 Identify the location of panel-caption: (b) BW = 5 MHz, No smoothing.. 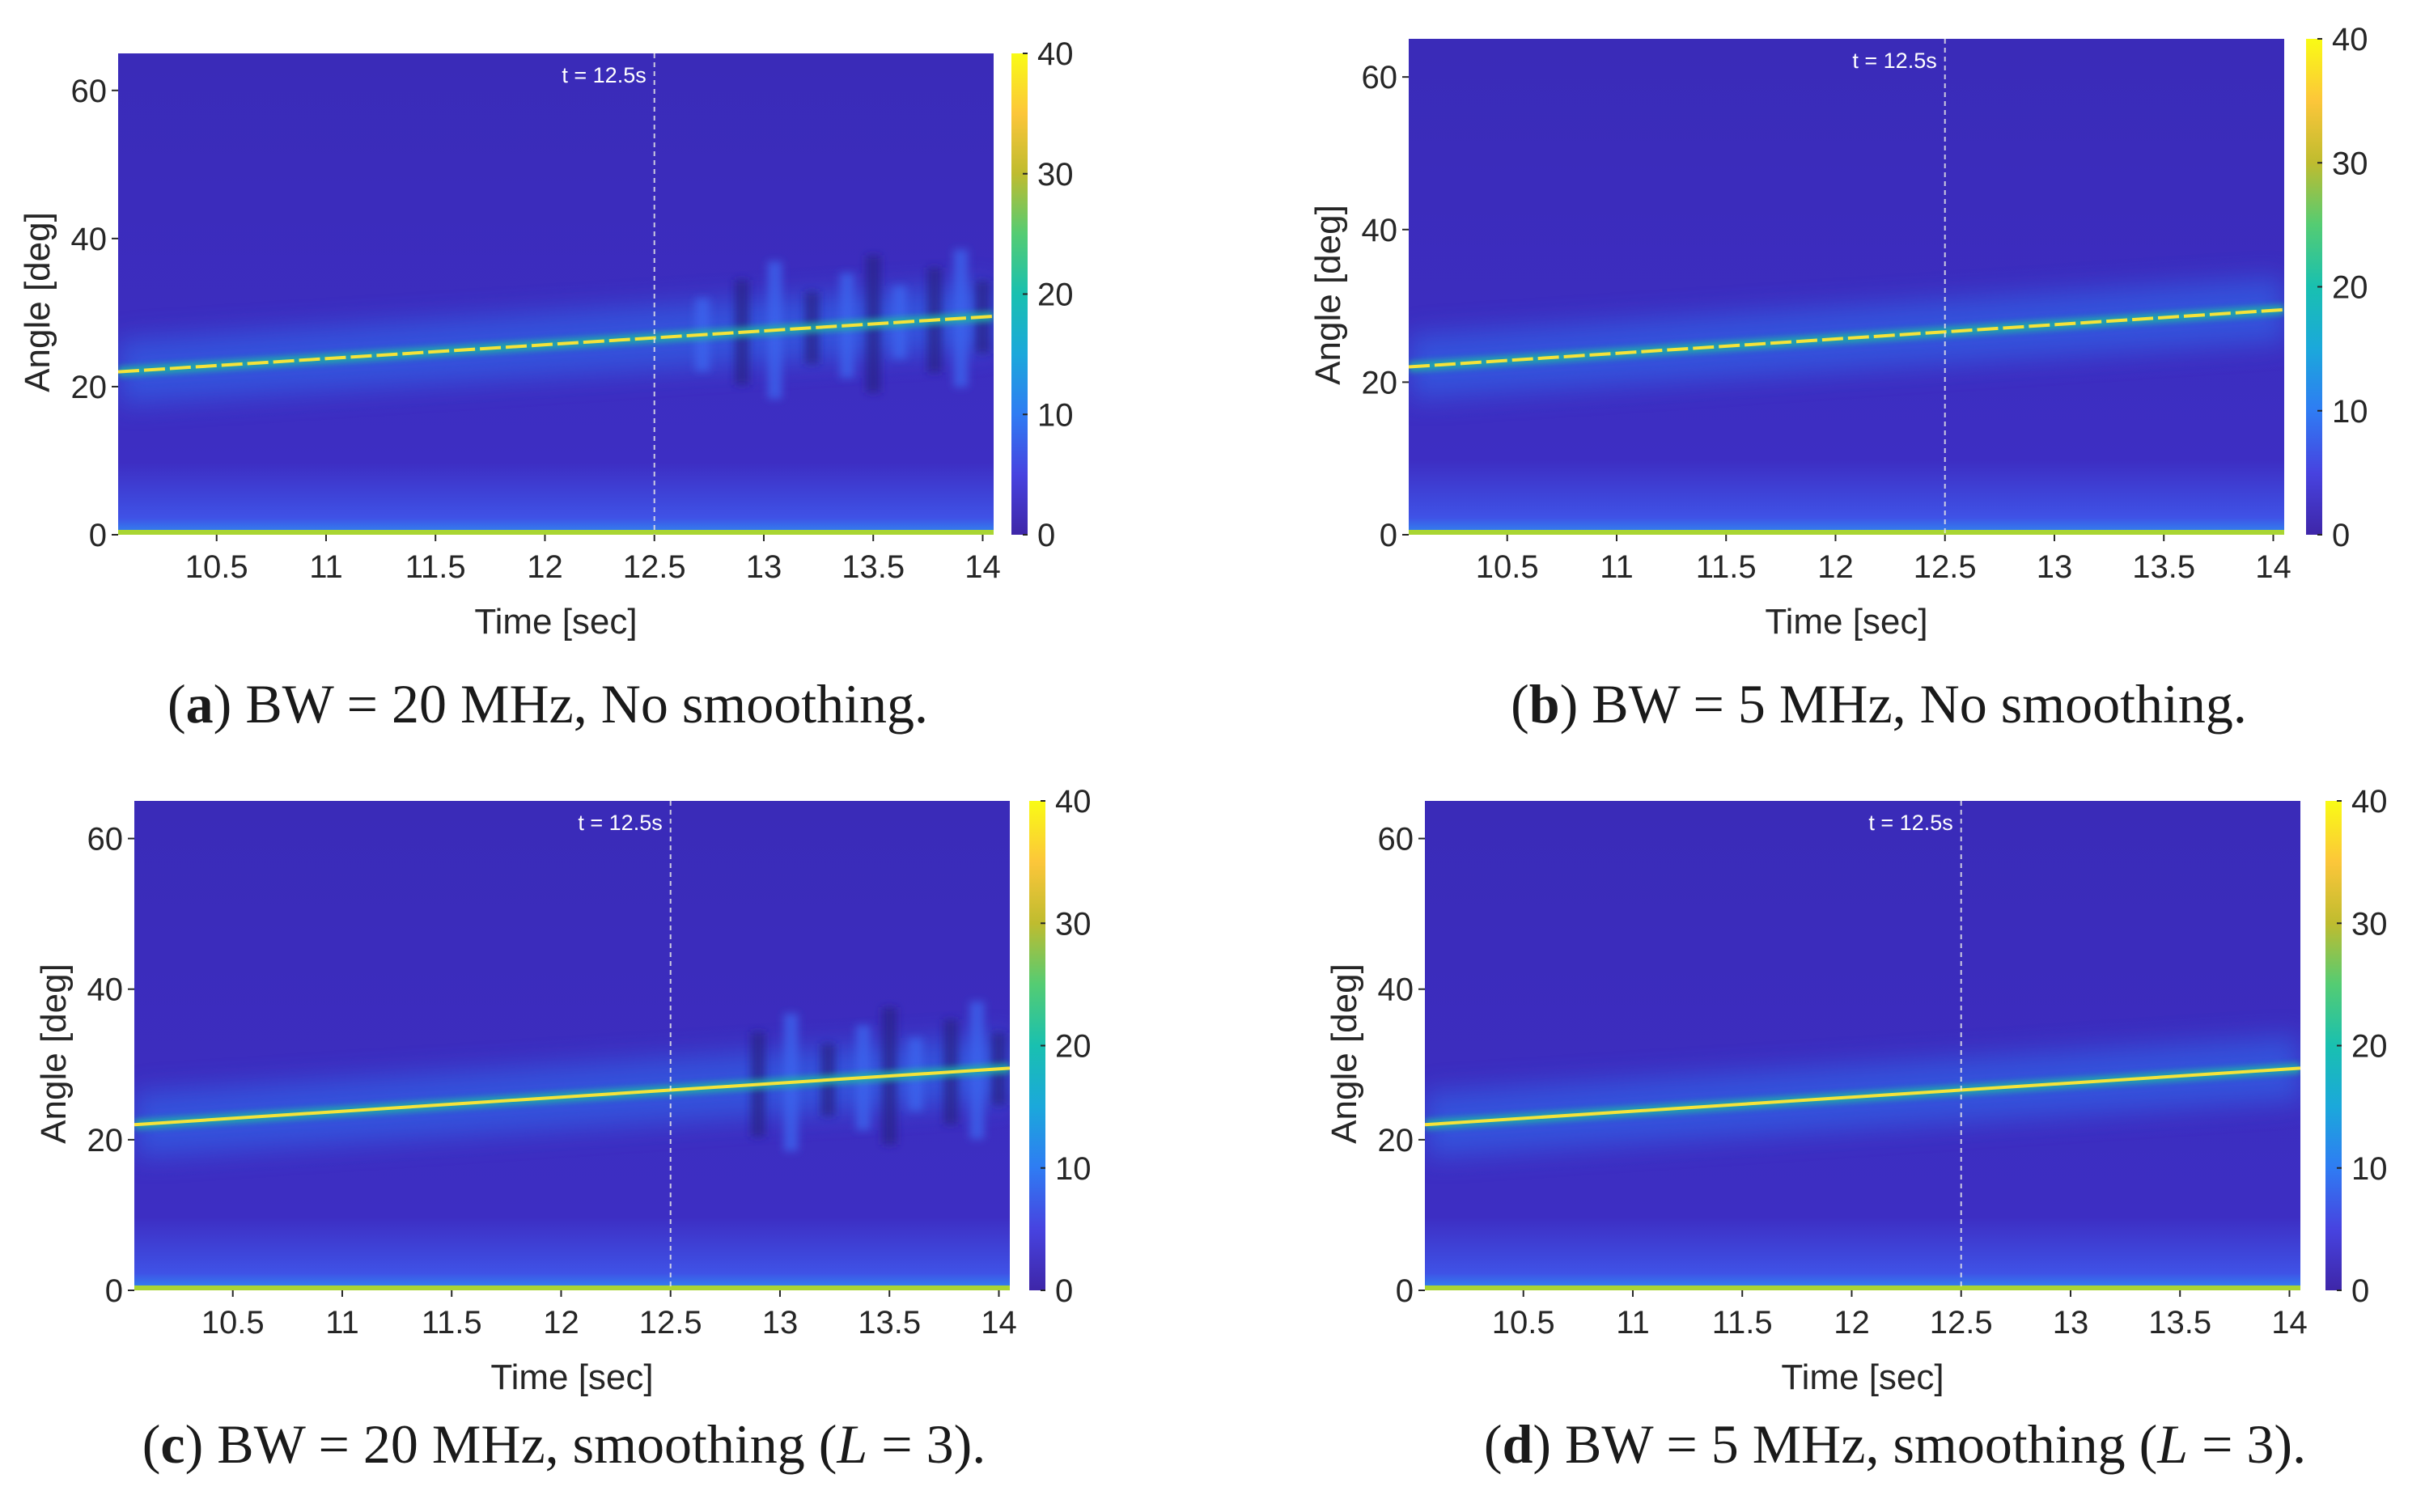
(1879, 704).